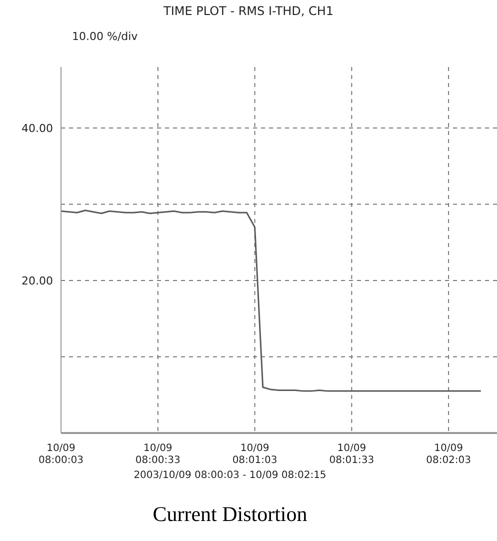 The height and width of the screenshot is (541, 497). Describe the element at coordinates (230, 475) in the screenshot. I see `text: 2003/10/09 08:00:03 - 10/09 08:02:15` at that location.